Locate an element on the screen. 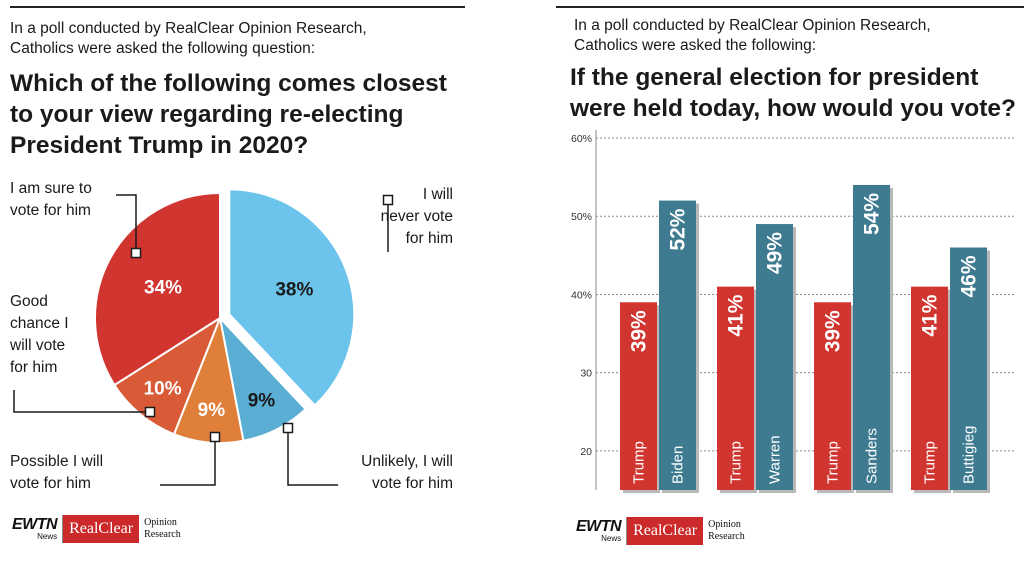 This screenshot has width=1024, height=577. bar-value-label: 46% is located at coordinates (969, 276).